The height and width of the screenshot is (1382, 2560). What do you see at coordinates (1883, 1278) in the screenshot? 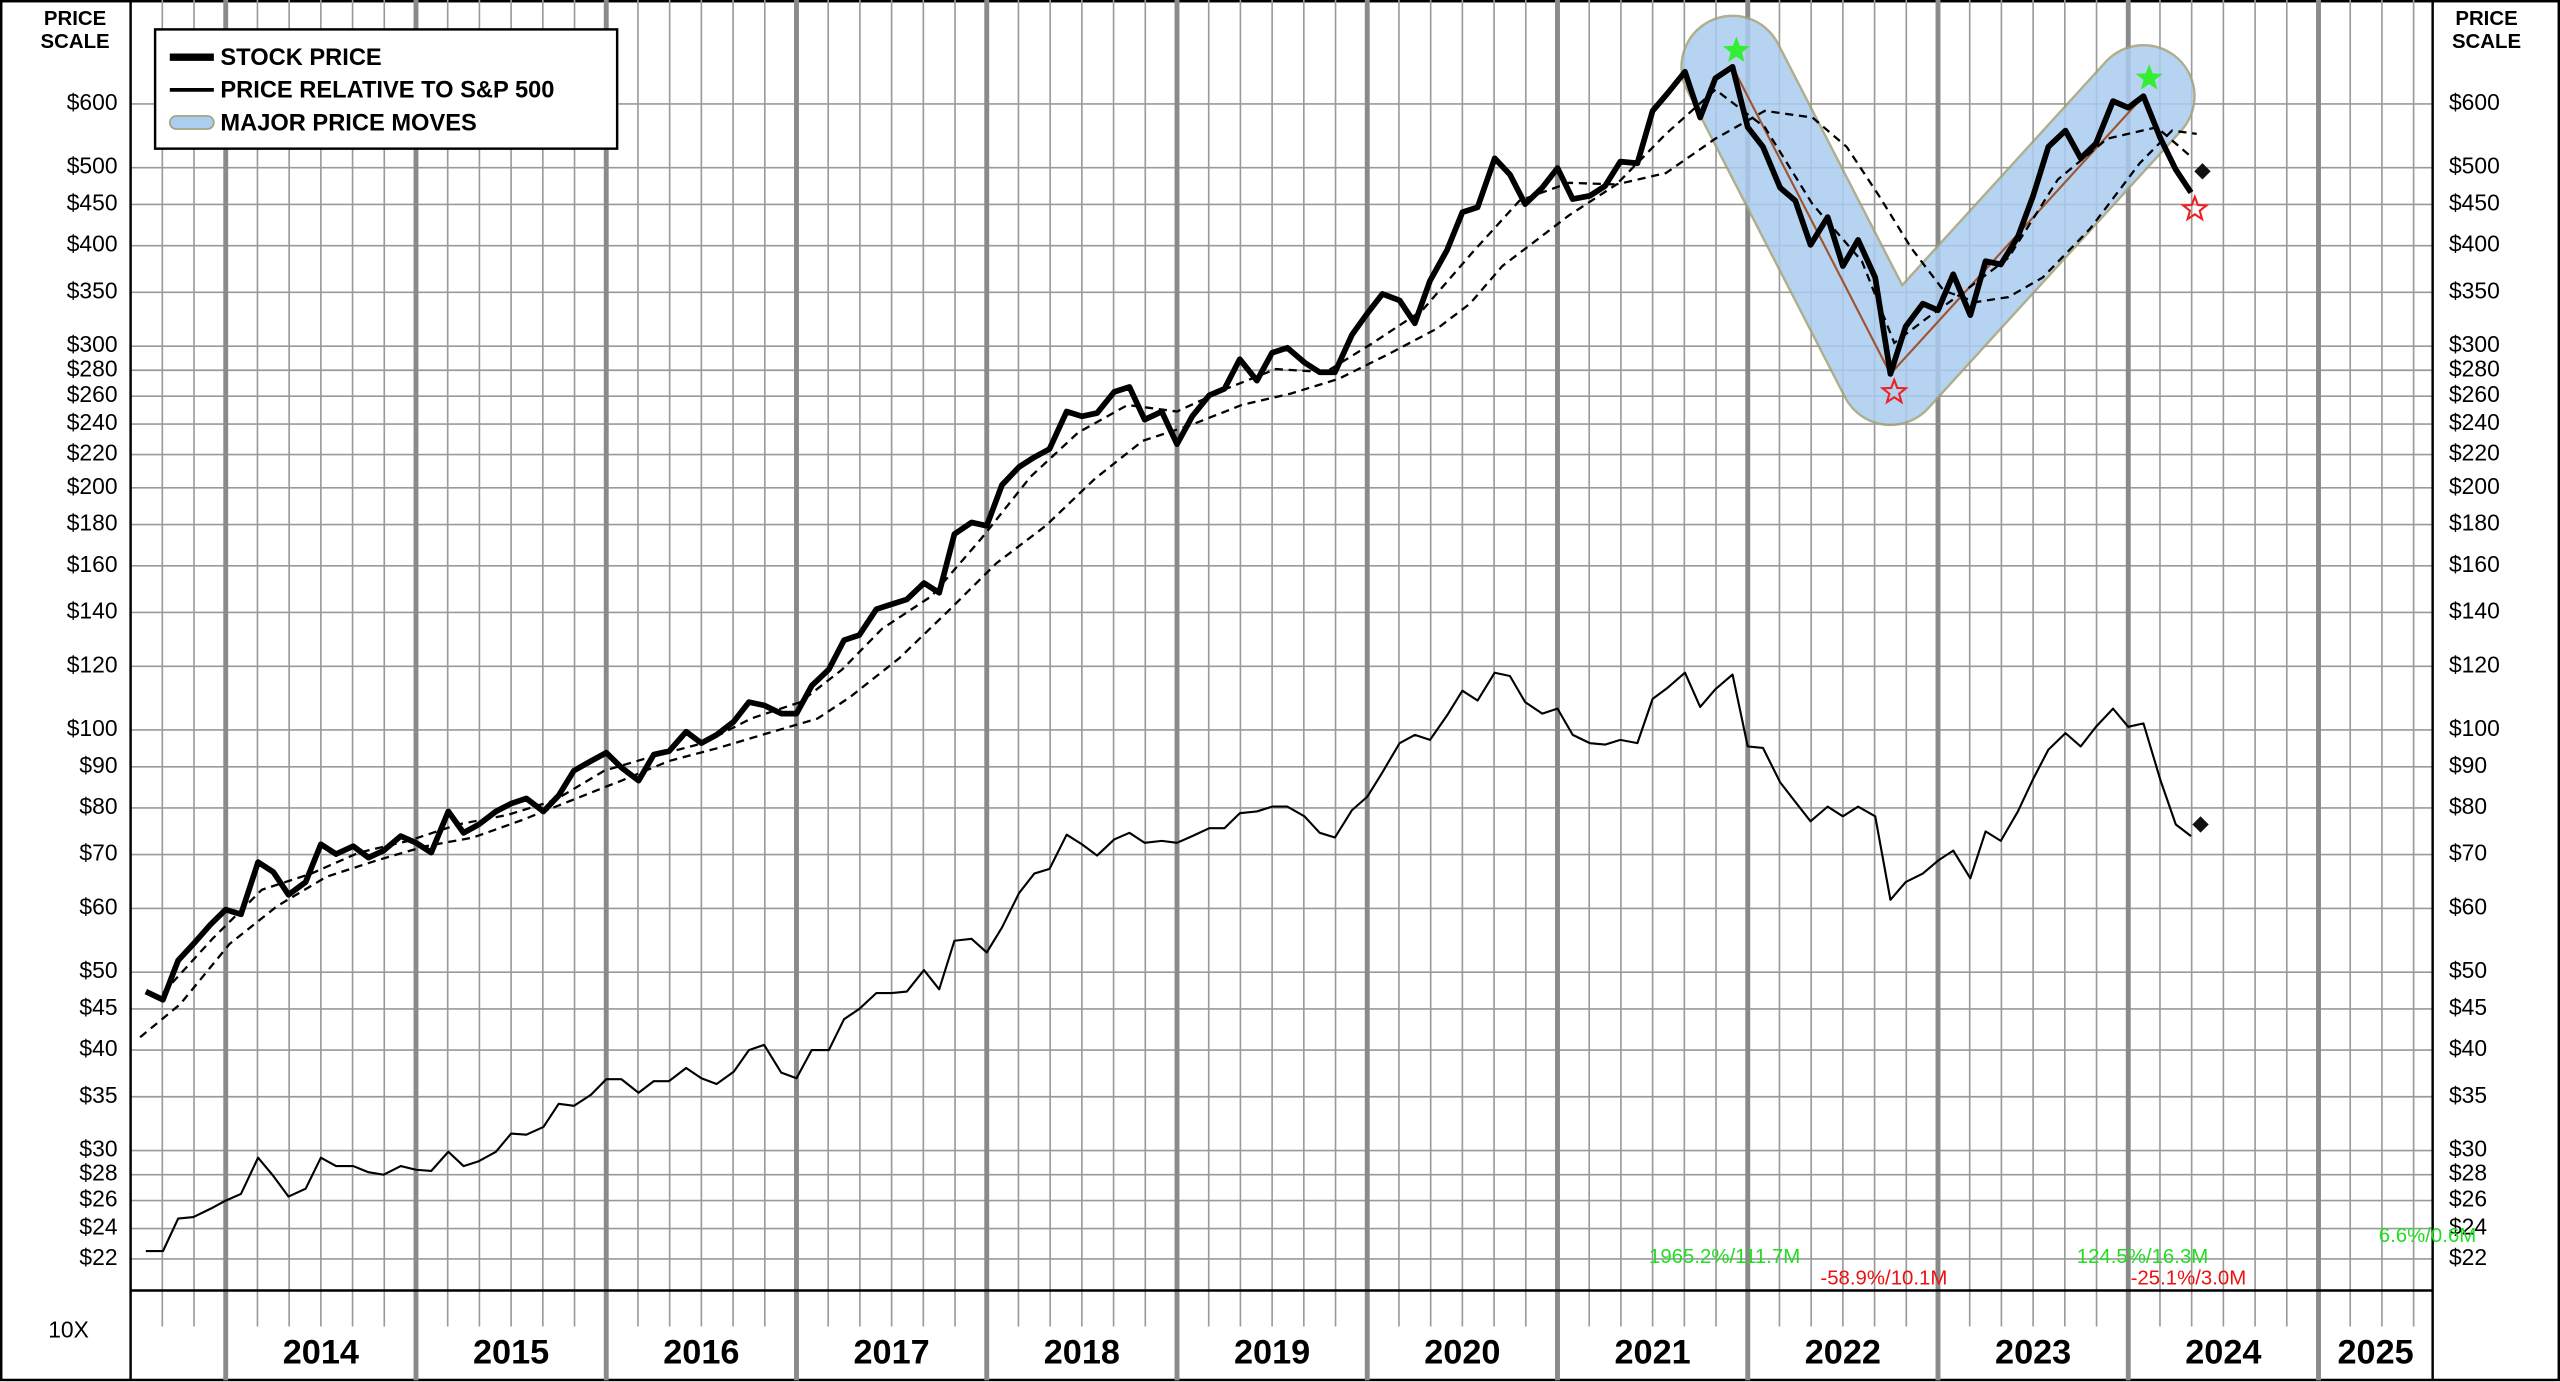
I see `move-annotation: -58.9%/10.1M` at bounding box center [1883, 1278].